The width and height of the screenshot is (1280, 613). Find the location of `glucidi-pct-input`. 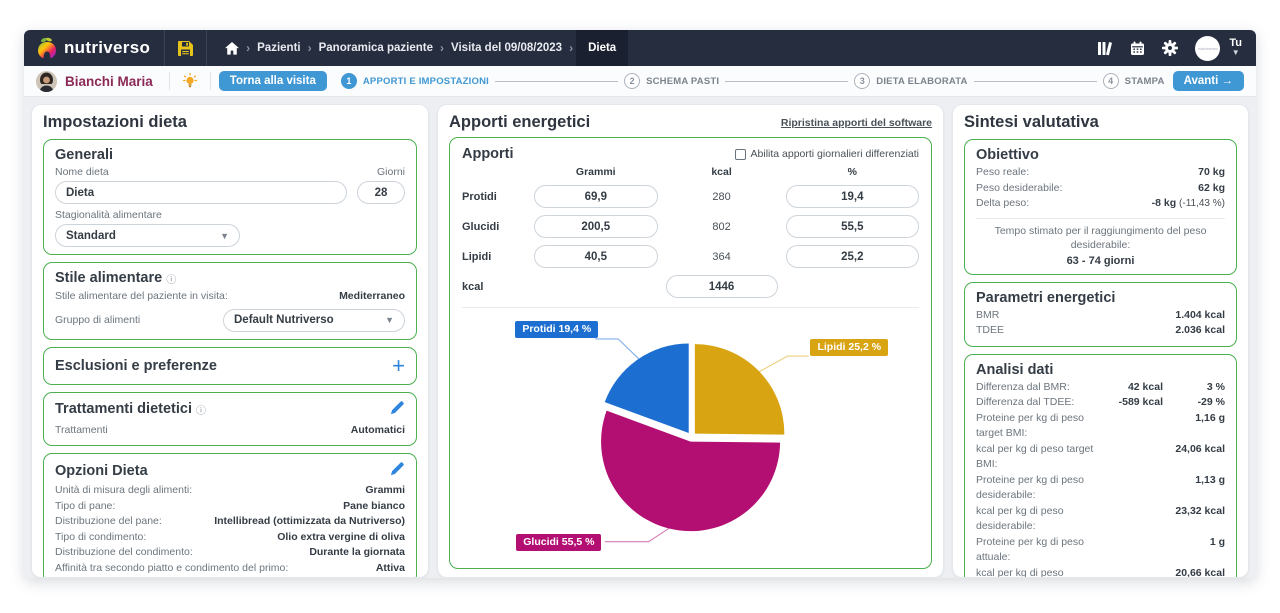

glucidi-pct-input is located at coordinates (852, 226).